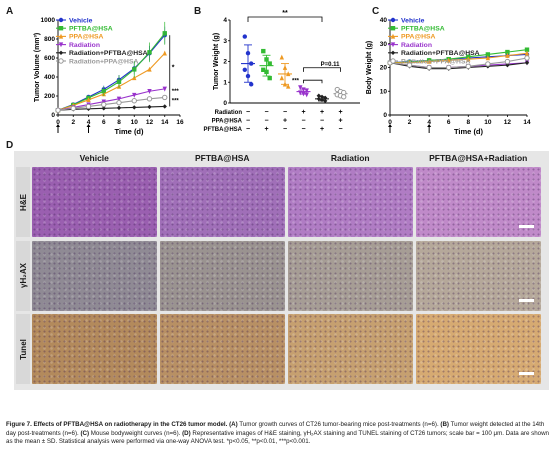  Describe the element at coordinates (285, 13) in the screenshot. I see `significance-label: **` at that location.